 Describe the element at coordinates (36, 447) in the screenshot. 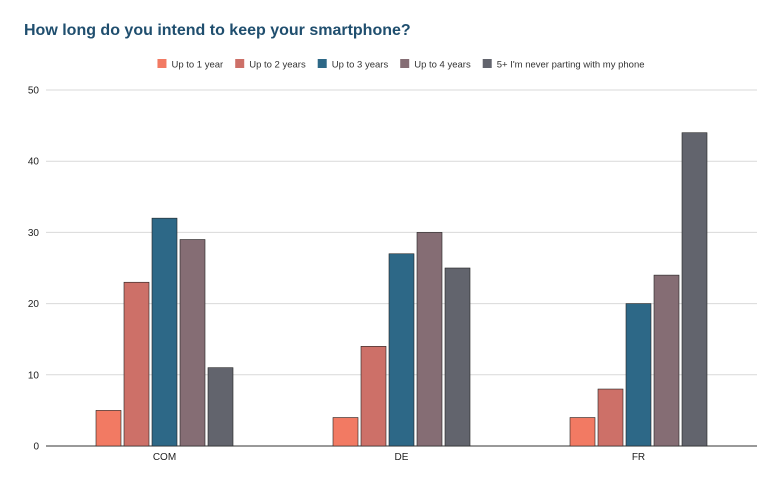

I see `y-tick-label: 0` at that location.